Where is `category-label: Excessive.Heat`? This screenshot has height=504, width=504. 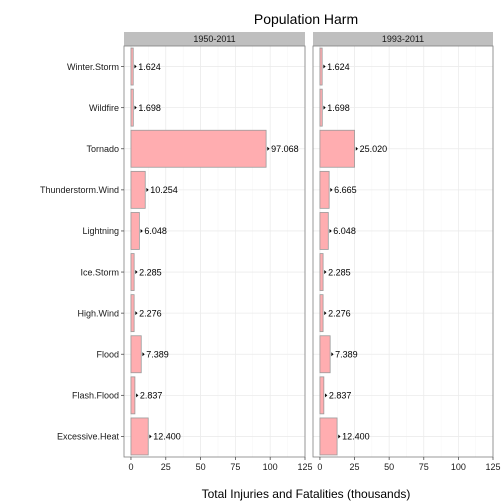 category-label: Excessive.Heat is located at coordinates (88, 437).